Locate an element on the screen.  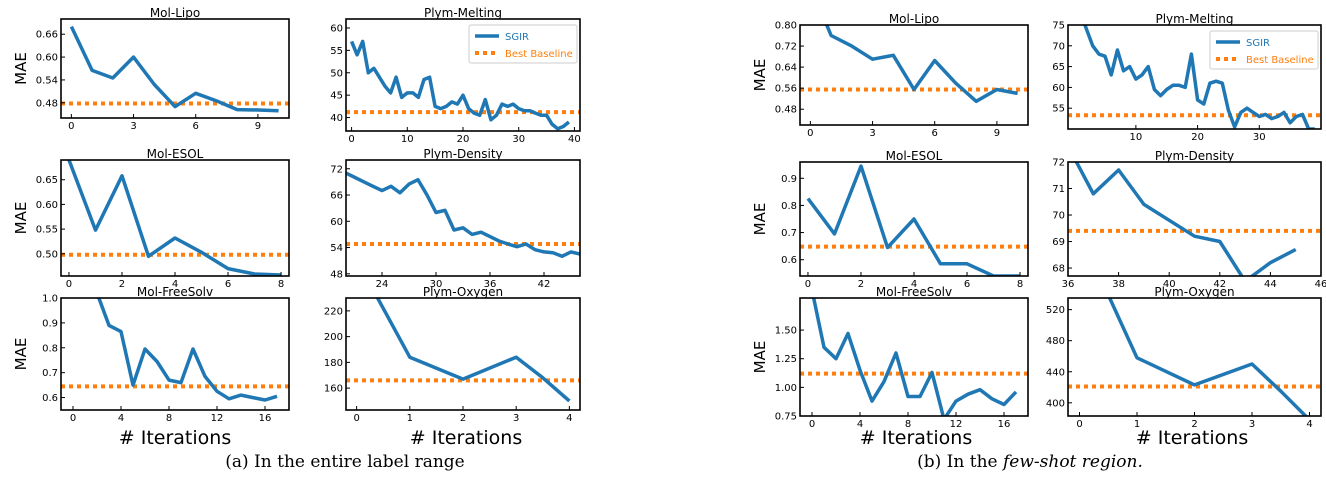
x-axis-label-a1: # Iterations is located at coordinates (175, 438).